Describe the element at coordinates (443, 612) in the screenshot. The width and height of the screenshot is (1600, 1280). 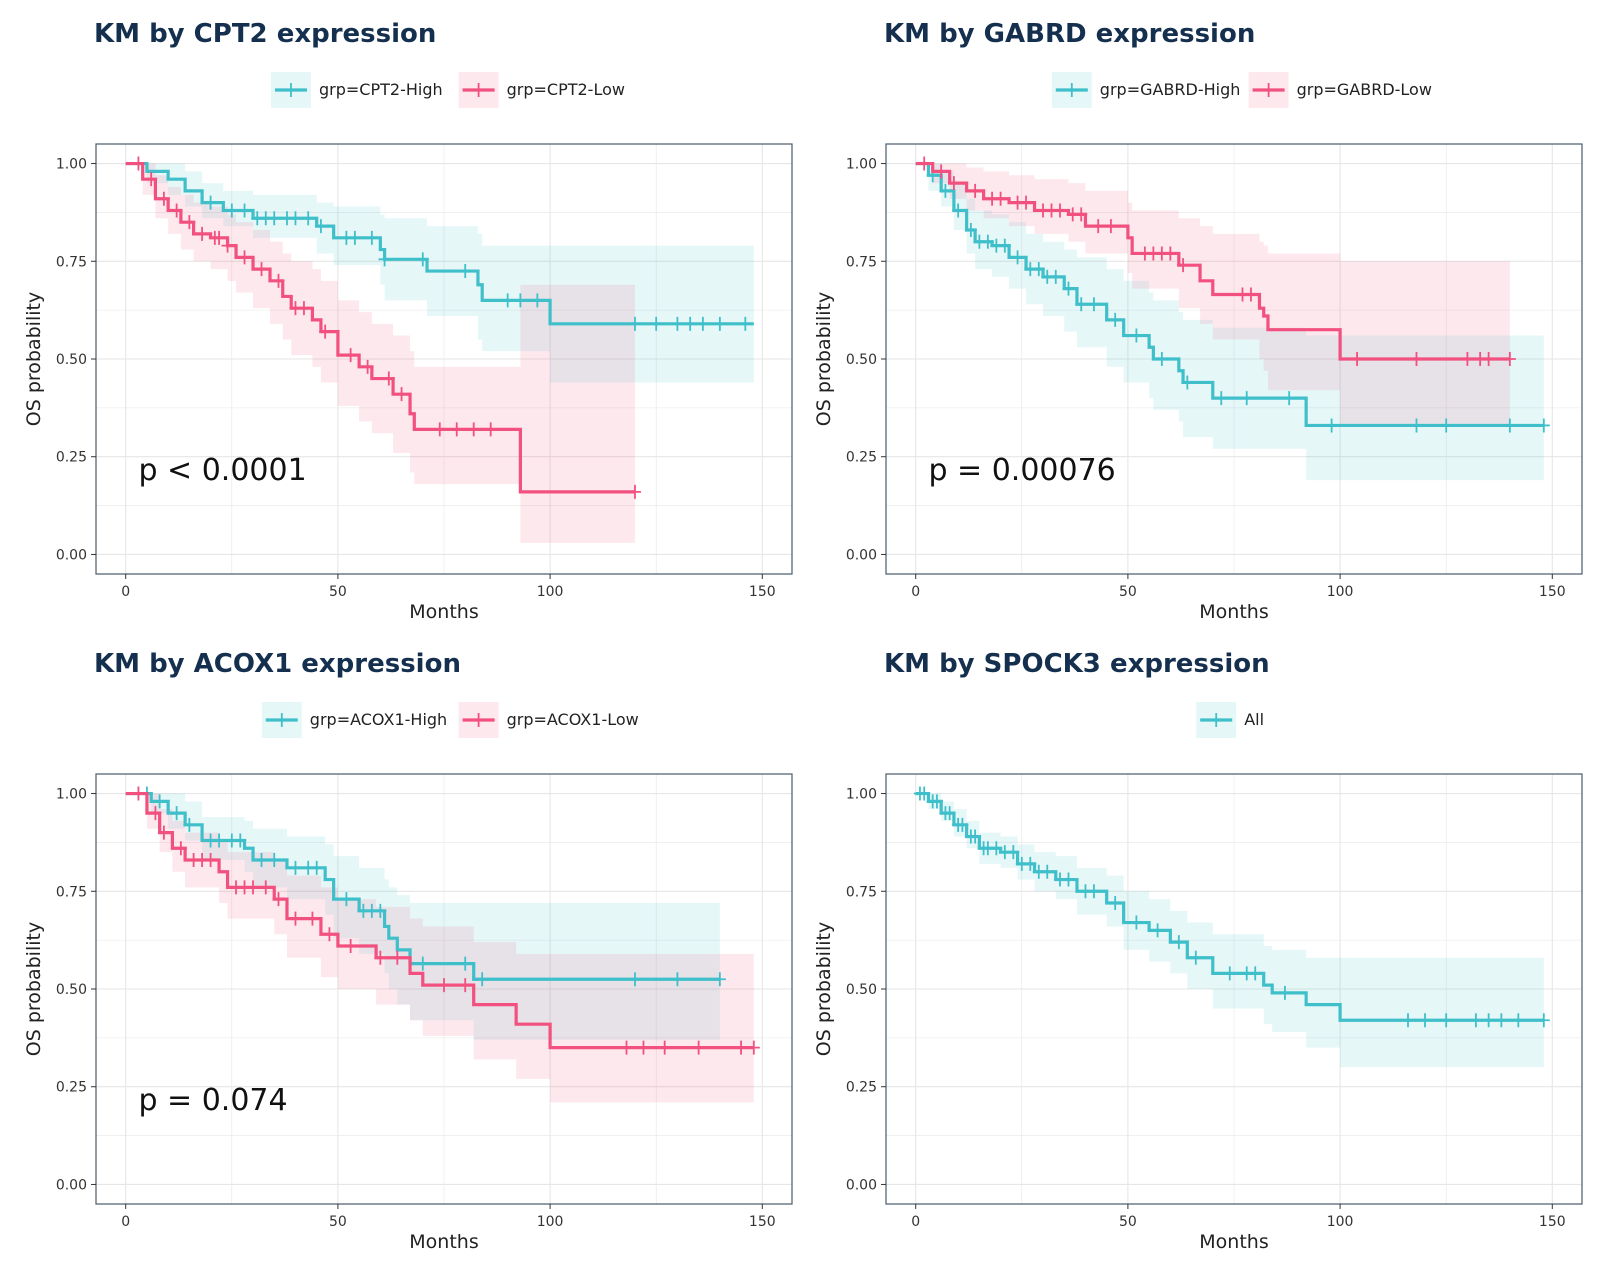
I see `x-axis-title: Months` at that location.